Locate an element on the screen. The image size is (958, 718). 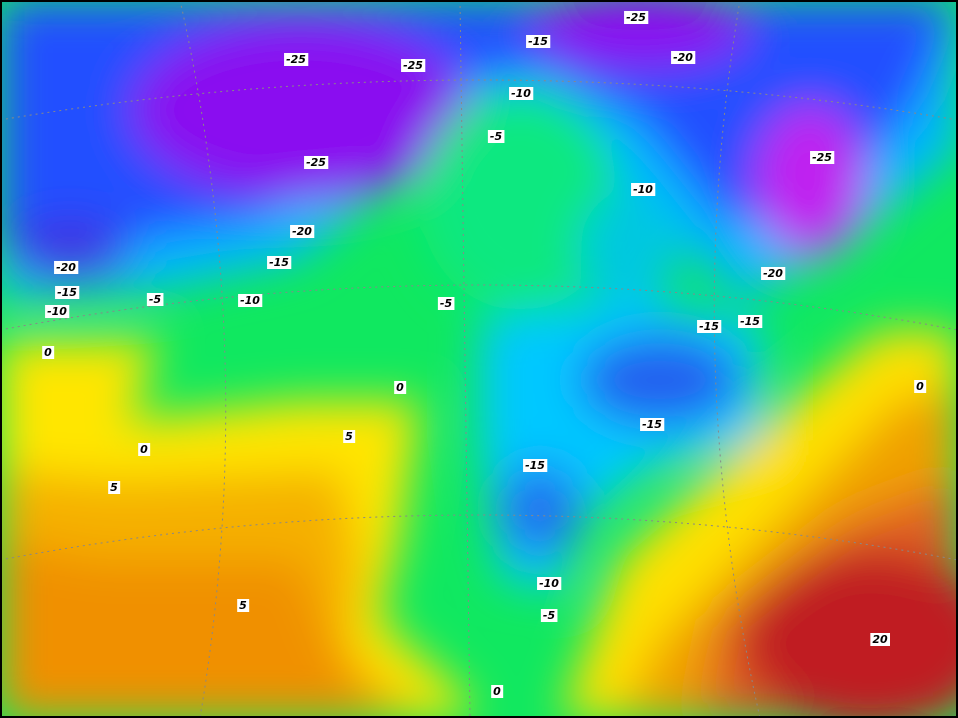
contour-value: 20 is located at coordinates (880, 639).